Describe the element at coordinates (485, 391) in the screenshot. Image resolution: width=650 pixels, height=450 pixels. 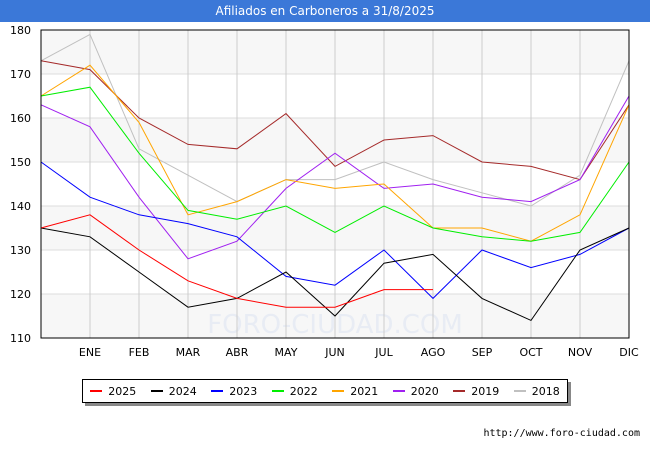
I see `legend-label: 2019` at that location.